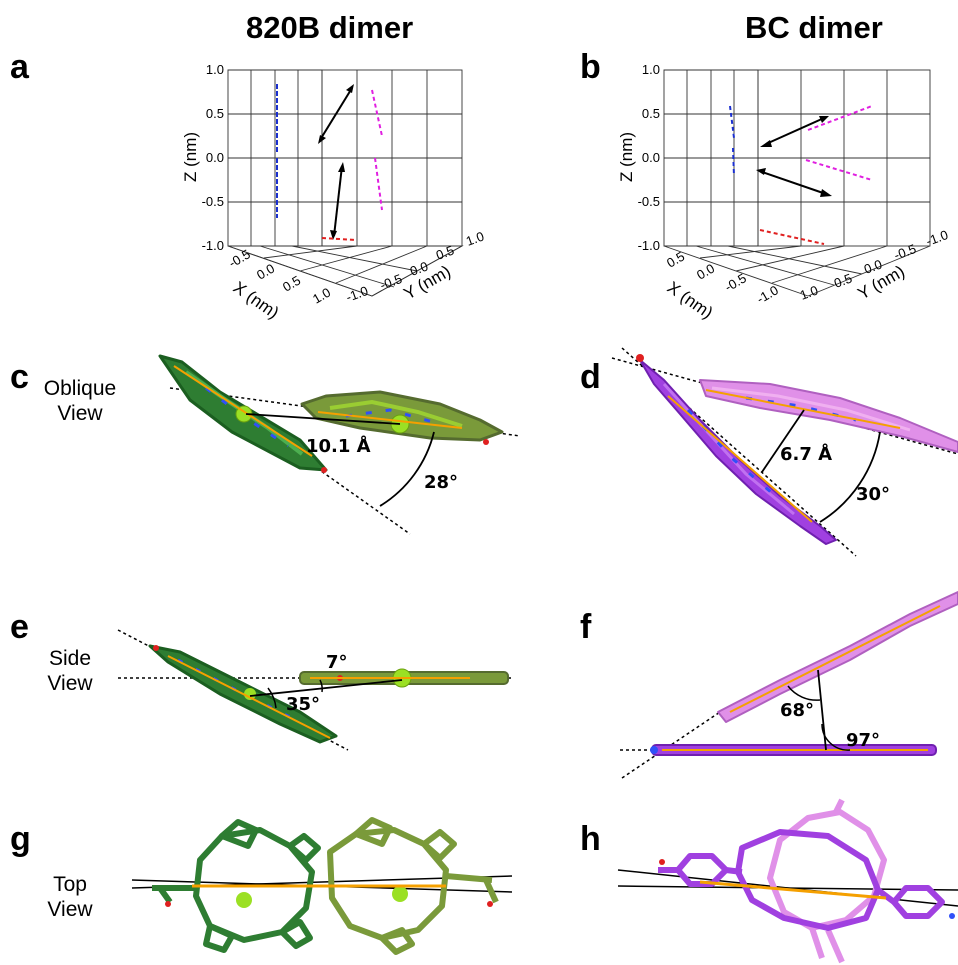 The height and width of the screenshot is (965, 958). Describe the element at coordinates (475, 239) in the screenshot. I see `plot-a-y-tick: 1.0` at that location.